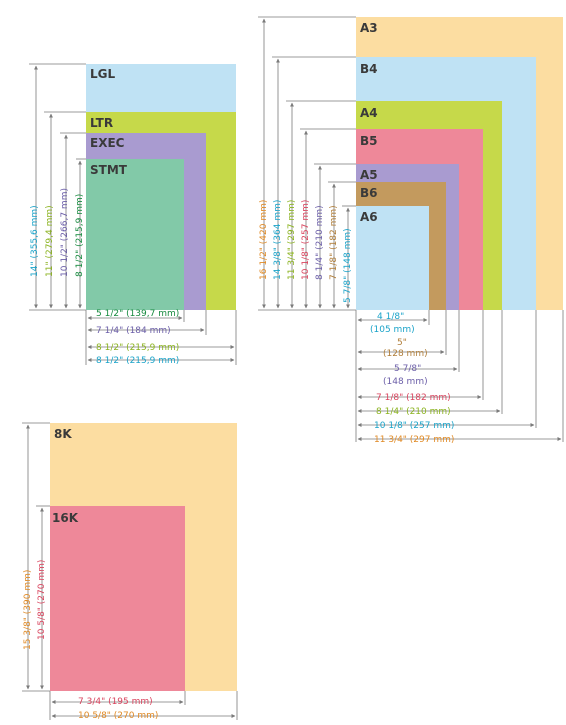  Describe the element at coordinates (407, 369) in the screenshot. I see `a5-width-inch: 5 7/8"` at that location.